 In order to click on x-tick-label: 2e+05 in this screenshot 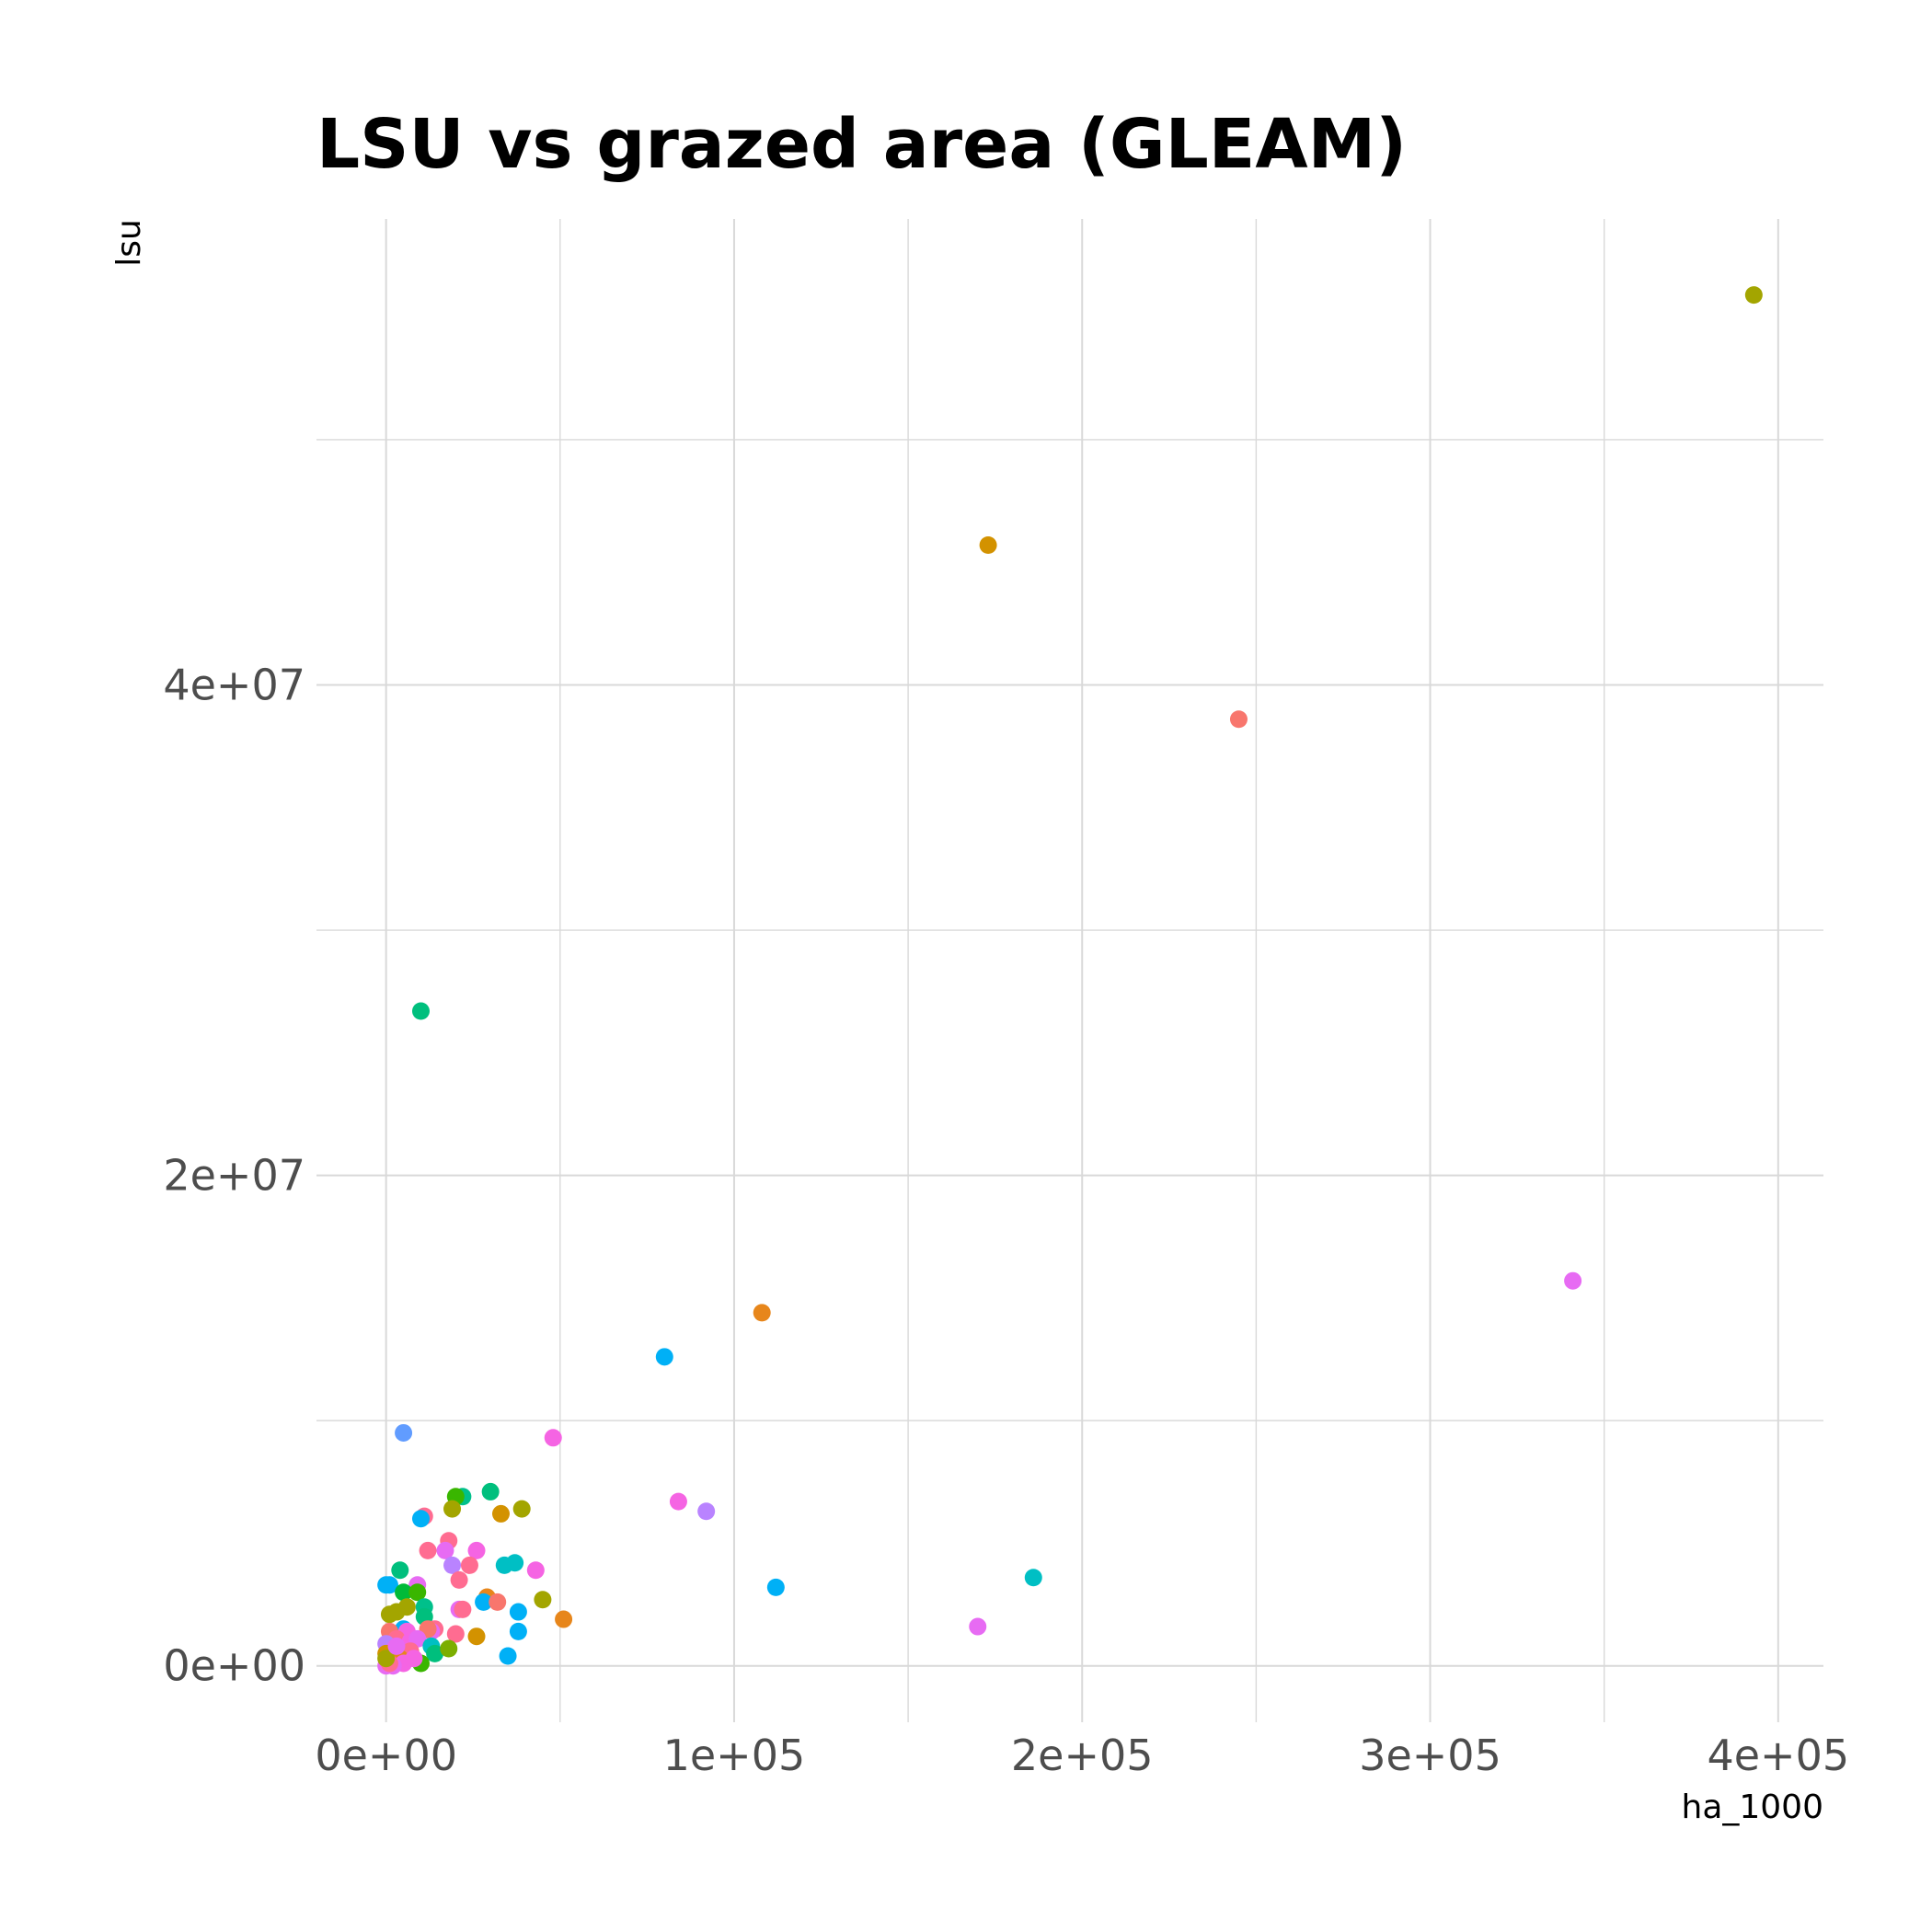, I will do `click(1082, 1755)`.